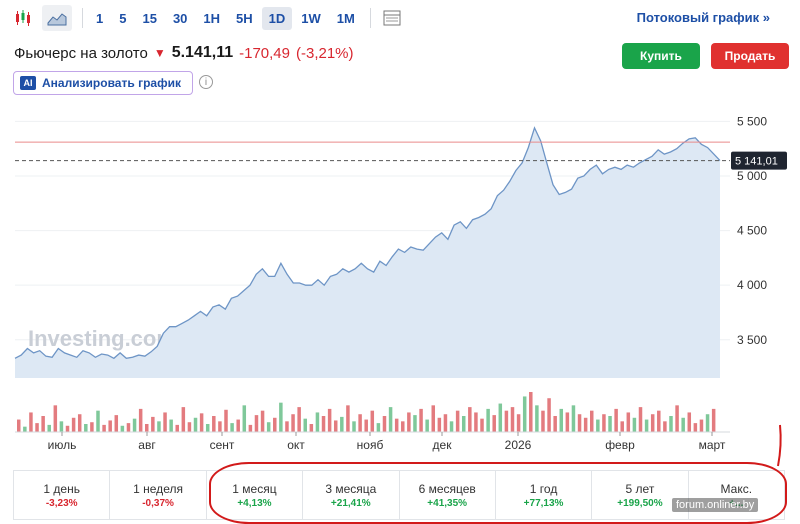  I want to click on timeframe-5h: 5H, so click(244, 18).